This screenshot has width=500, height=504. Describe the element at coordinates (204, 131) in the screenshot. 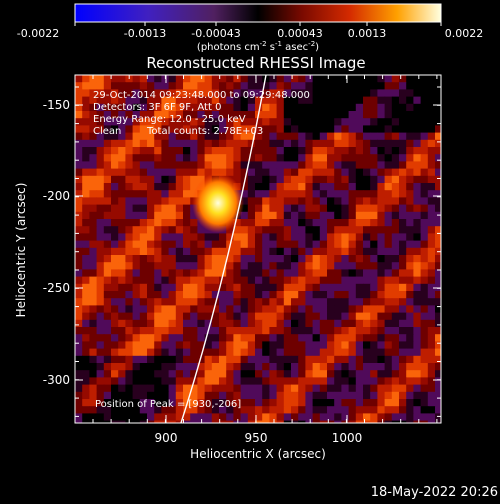

I see `info-total-counts: Total counts: 2.78E+03` at that location.